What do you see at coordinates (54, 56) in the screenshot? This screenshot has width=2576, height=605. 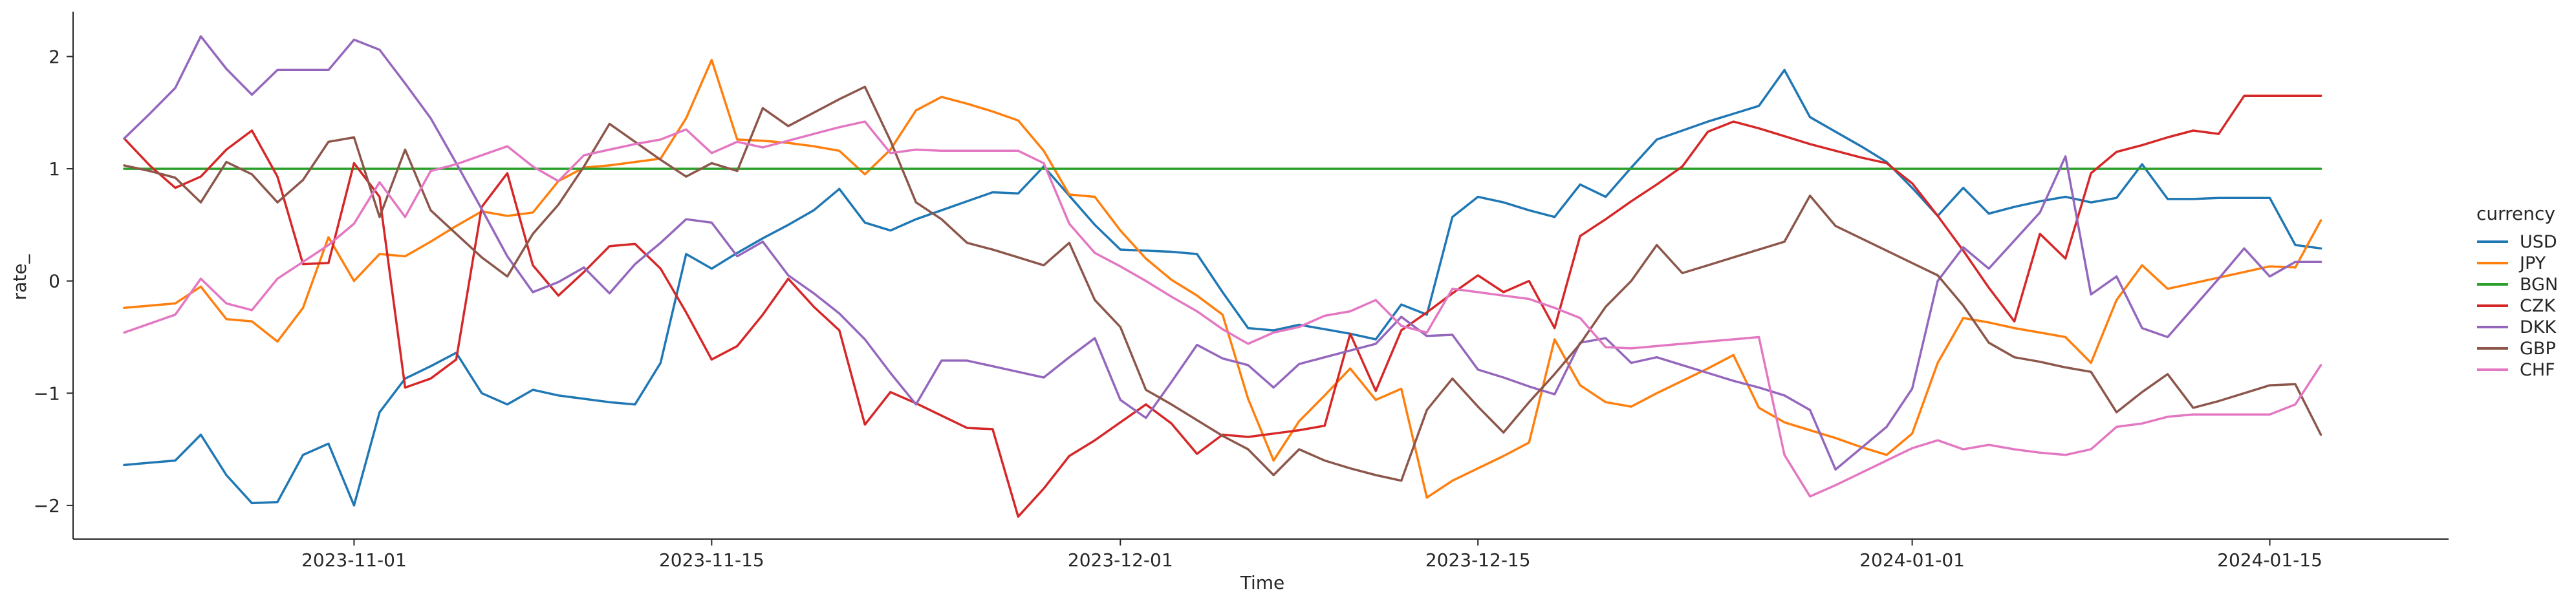 I see `y-tick-label: 2` at bounding box center [54, 56].